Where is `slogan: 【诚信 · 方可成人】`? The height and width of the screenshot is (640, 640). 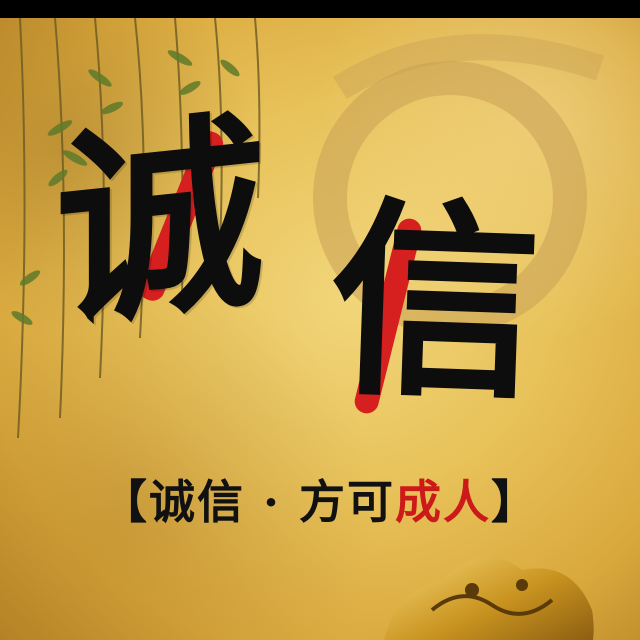 slogan: 【诚信 · 方可成人】 is located at coordinates (320, 499).